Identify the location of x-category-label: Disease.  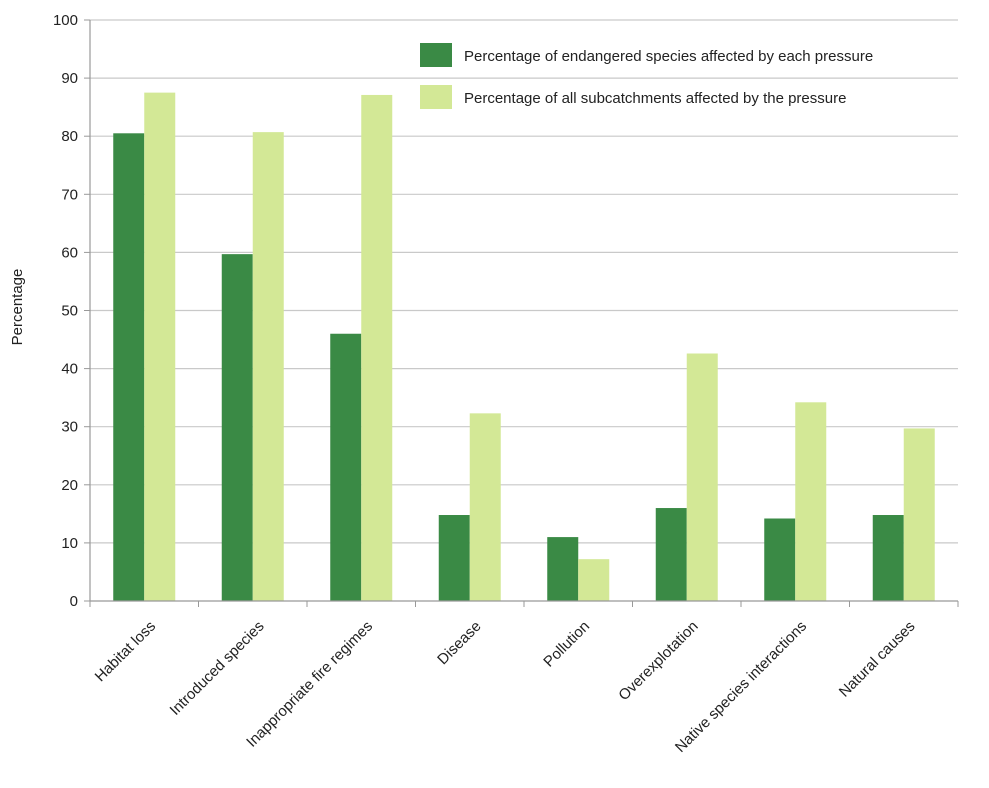
(459, 643).